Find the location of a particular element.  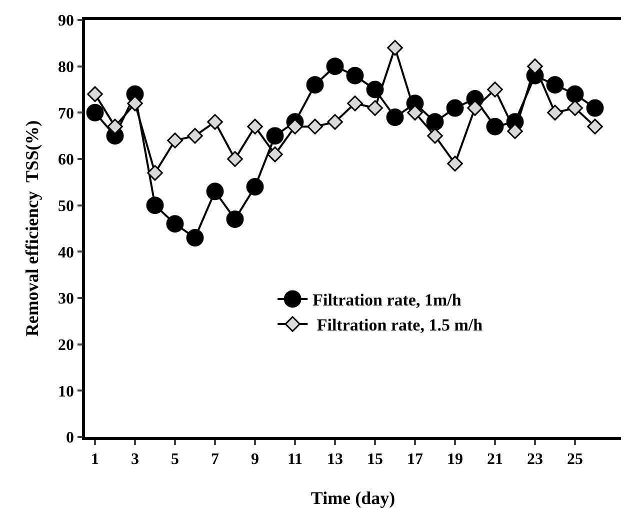

x-tick-label: 23 is located at coordinates (535, 459).